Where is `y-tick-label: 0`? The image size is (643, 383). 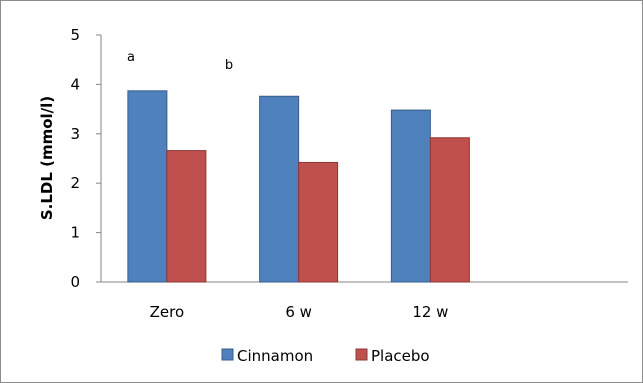 y-tick-label: 0 is located at coordinates (75, 282).